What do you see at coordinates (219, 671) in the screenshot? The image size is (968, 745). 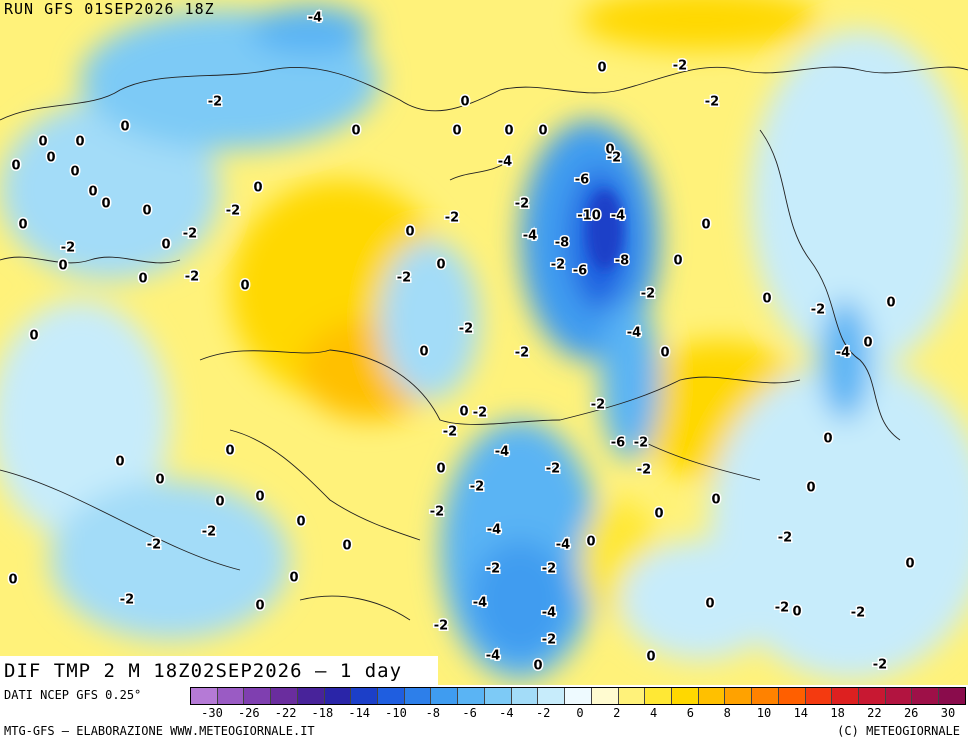 I see `field-label: DIF TMP 2 M 18Z02SEP2026 — 1 day` at bounding box center [219, 671].